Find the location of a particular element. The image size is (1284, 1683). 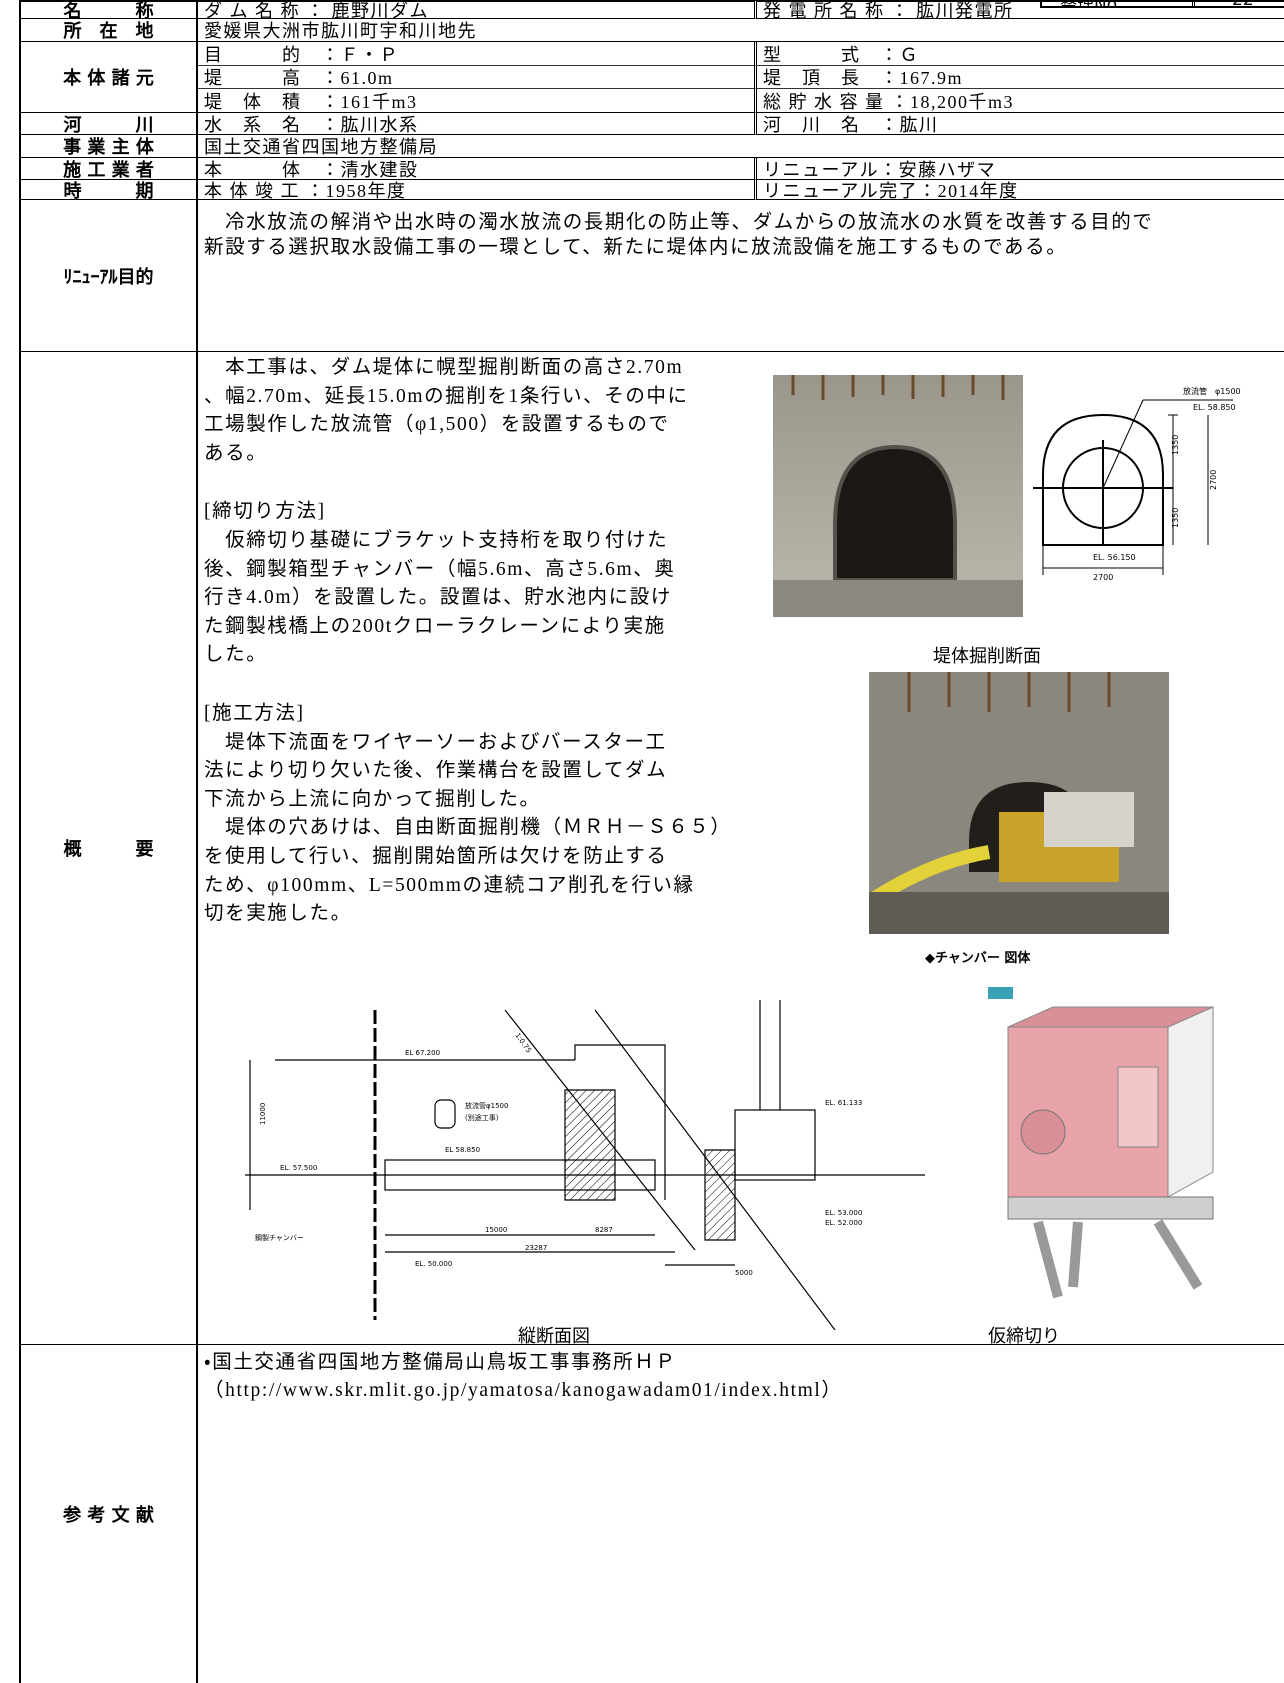

row-label: 施 工 業 者 is located at coordinates (108, 169).